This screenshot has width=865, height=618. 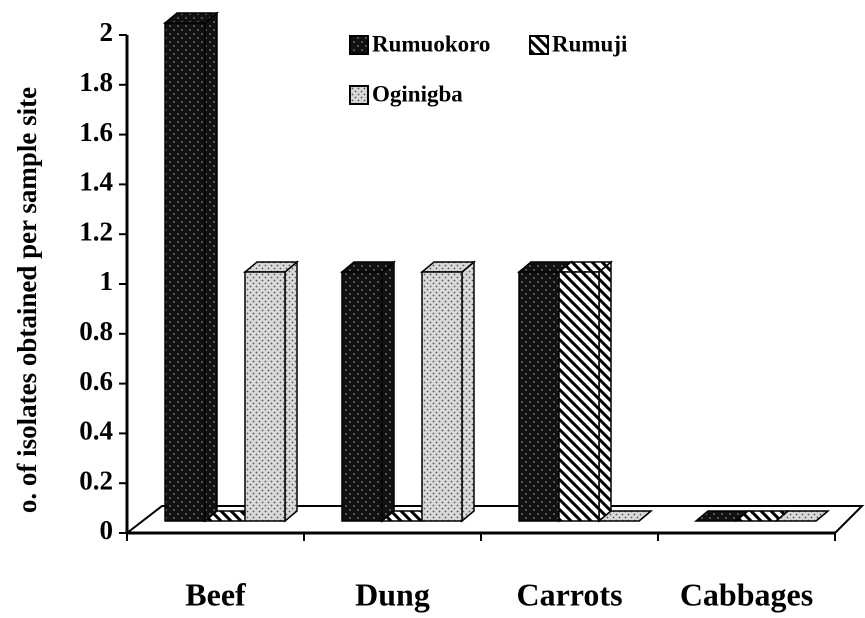 What do you see at coordinates (27, 300) in the screenshot?
I see `y-axis-label: o. of isolates obtained per sample site` at bounding box center [27, 300].